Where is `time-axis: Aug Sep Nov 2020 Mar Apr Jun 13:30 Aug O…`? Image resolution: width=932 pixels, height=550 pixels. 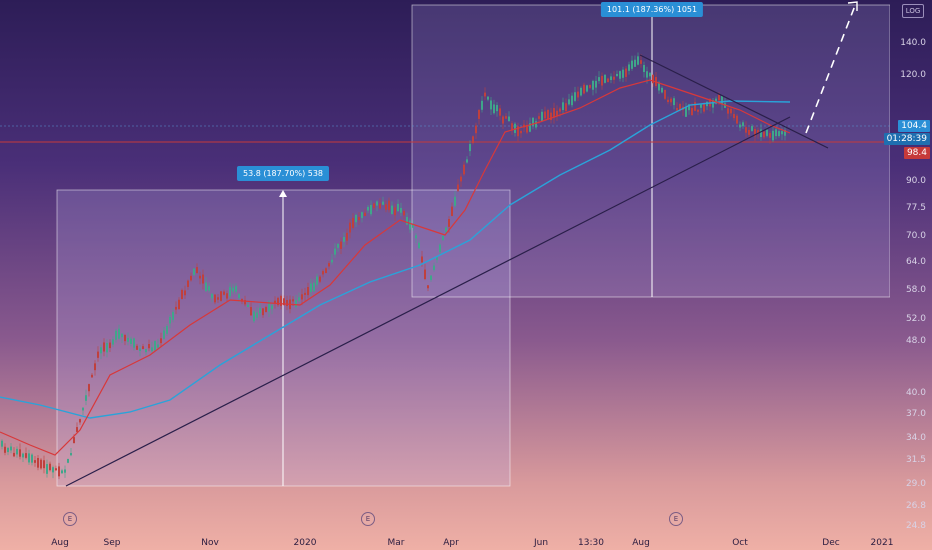
time-axis: Aug Sep Nov 2020 Mar Apr Jun 13:30 Aug O… is located at coordinates (446, 543).